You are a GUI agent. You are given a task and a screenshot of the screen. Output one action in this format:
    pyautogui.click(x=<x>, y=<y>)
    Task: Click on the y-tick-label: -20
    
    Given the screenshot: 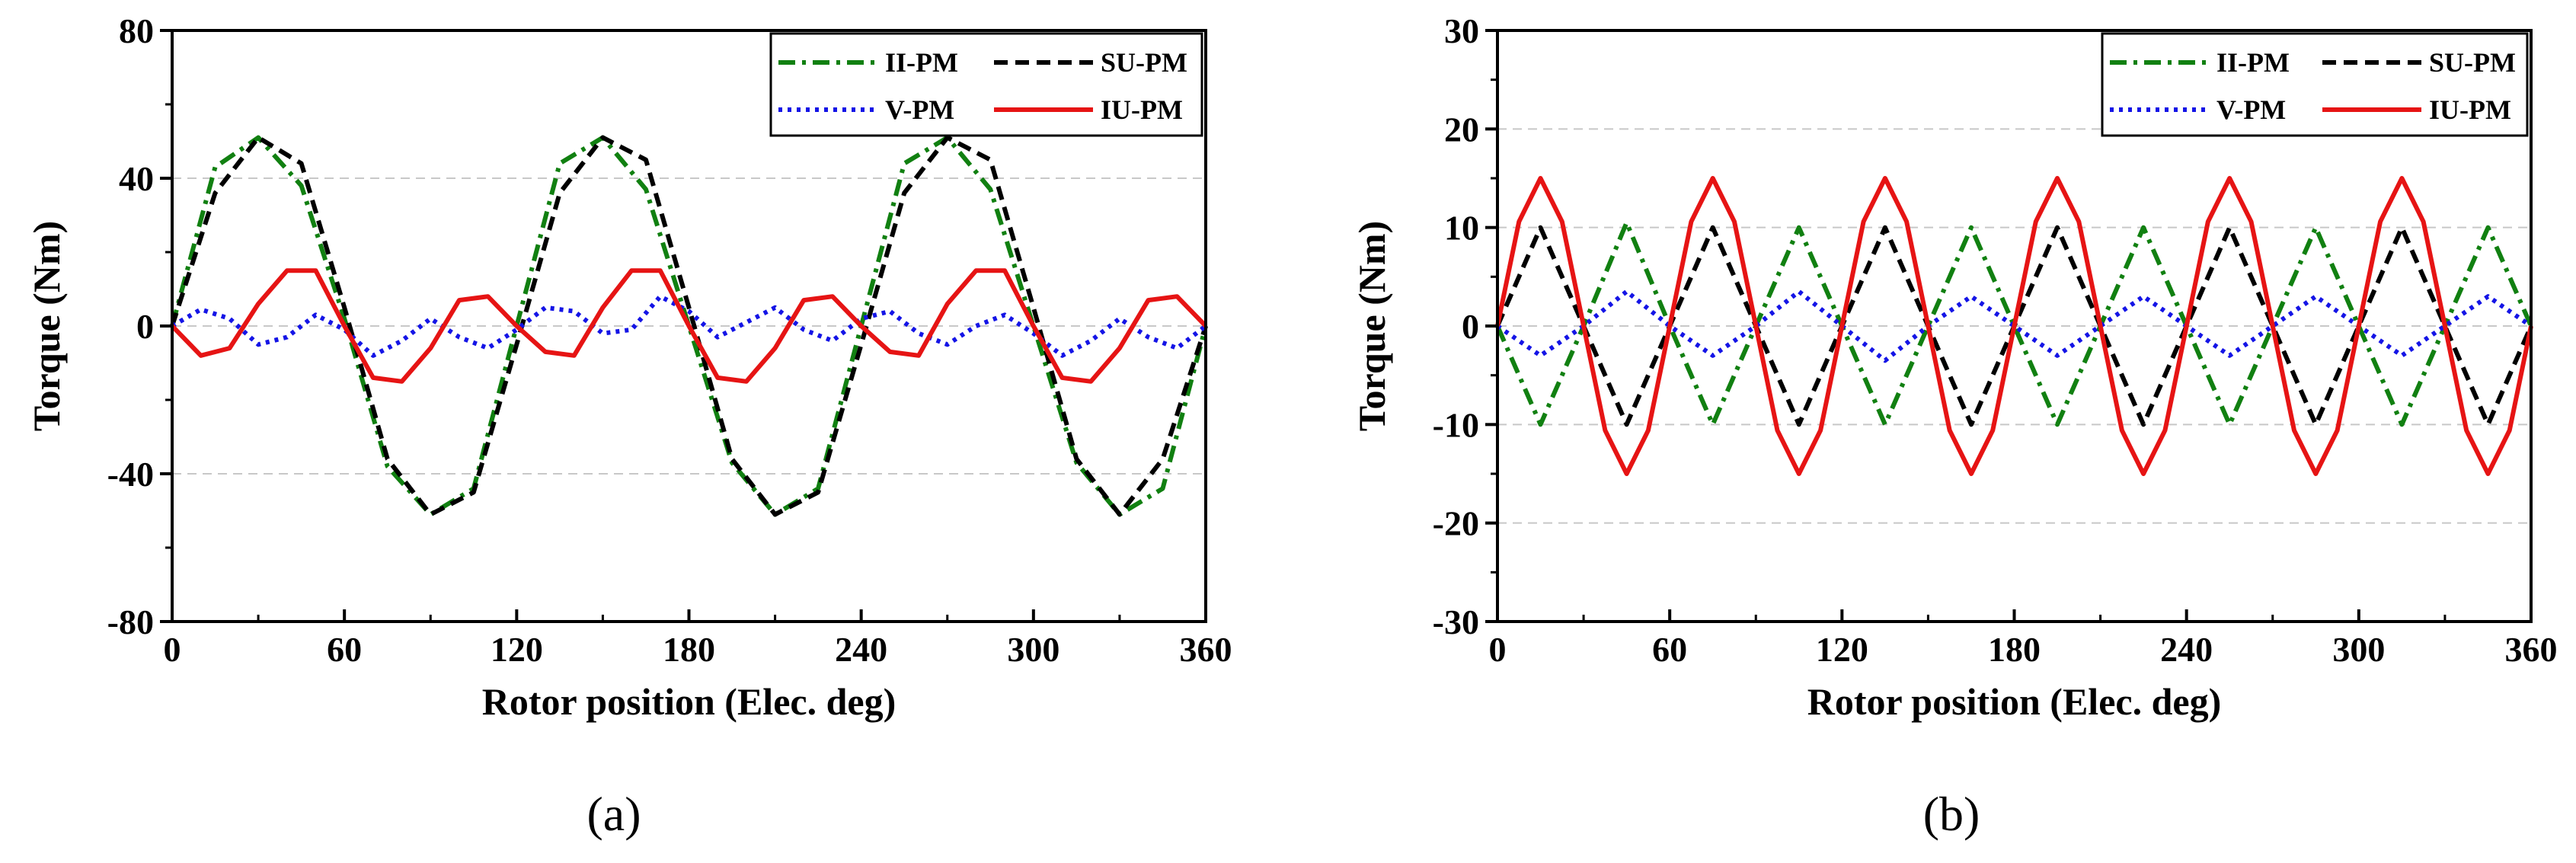 What is the action you would take?
    pyautogui.click(x=1456, y=523)
    